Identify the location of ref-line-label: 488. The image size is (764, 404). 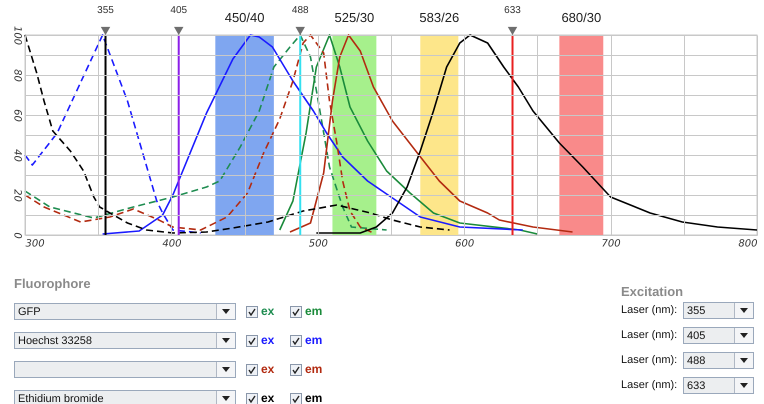
(301, 10).